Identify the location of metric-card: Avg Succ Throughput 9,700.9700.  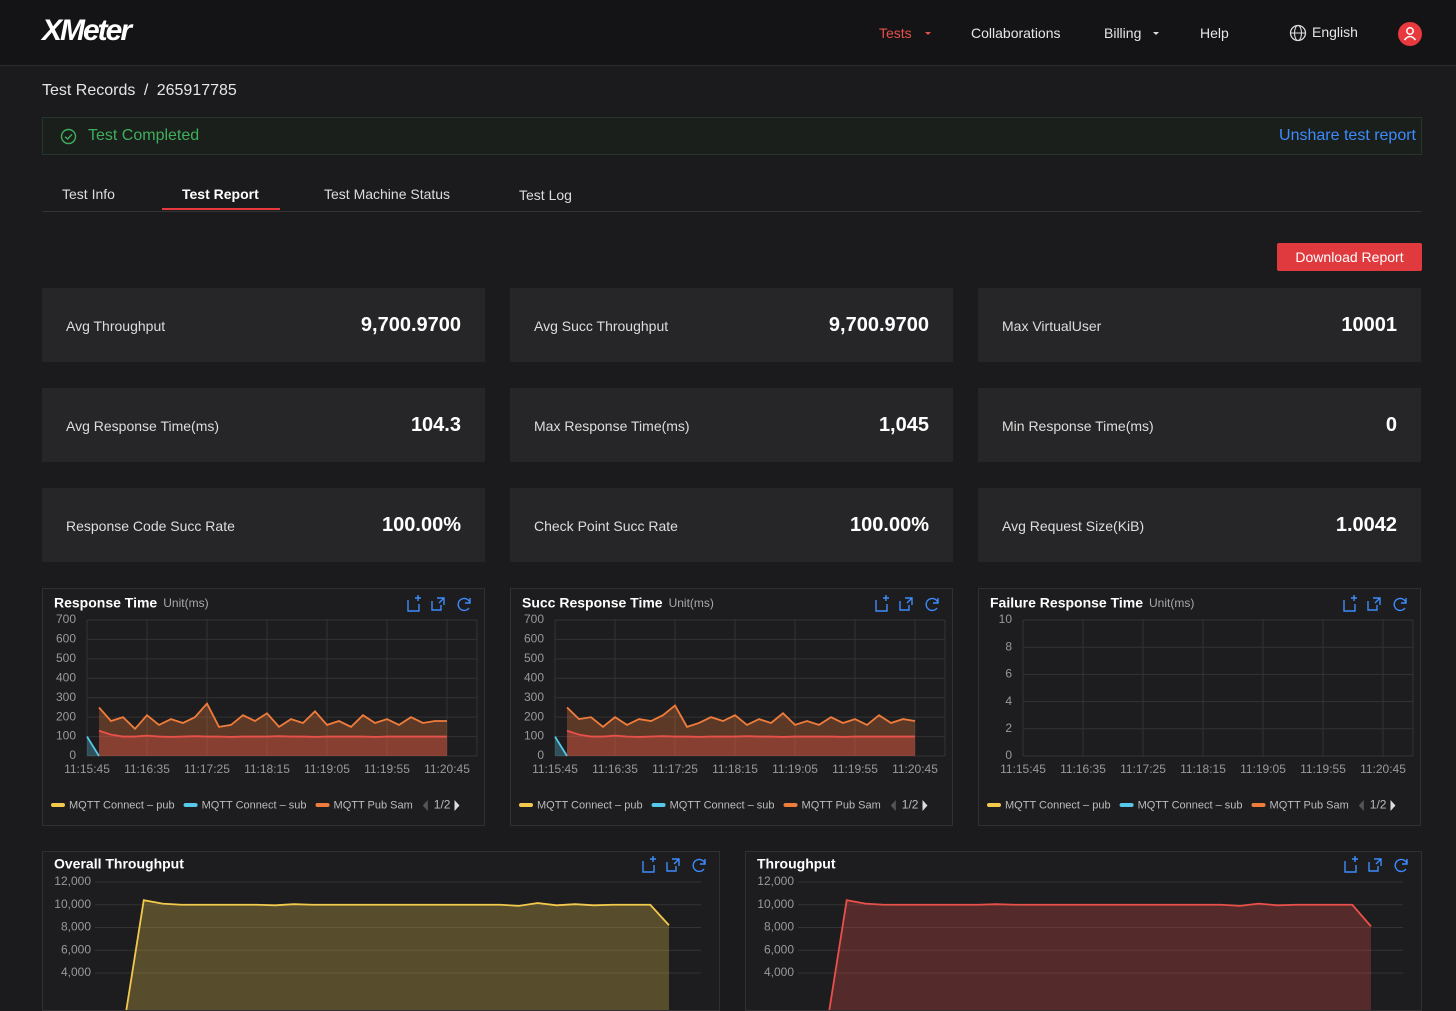
(731, 325).